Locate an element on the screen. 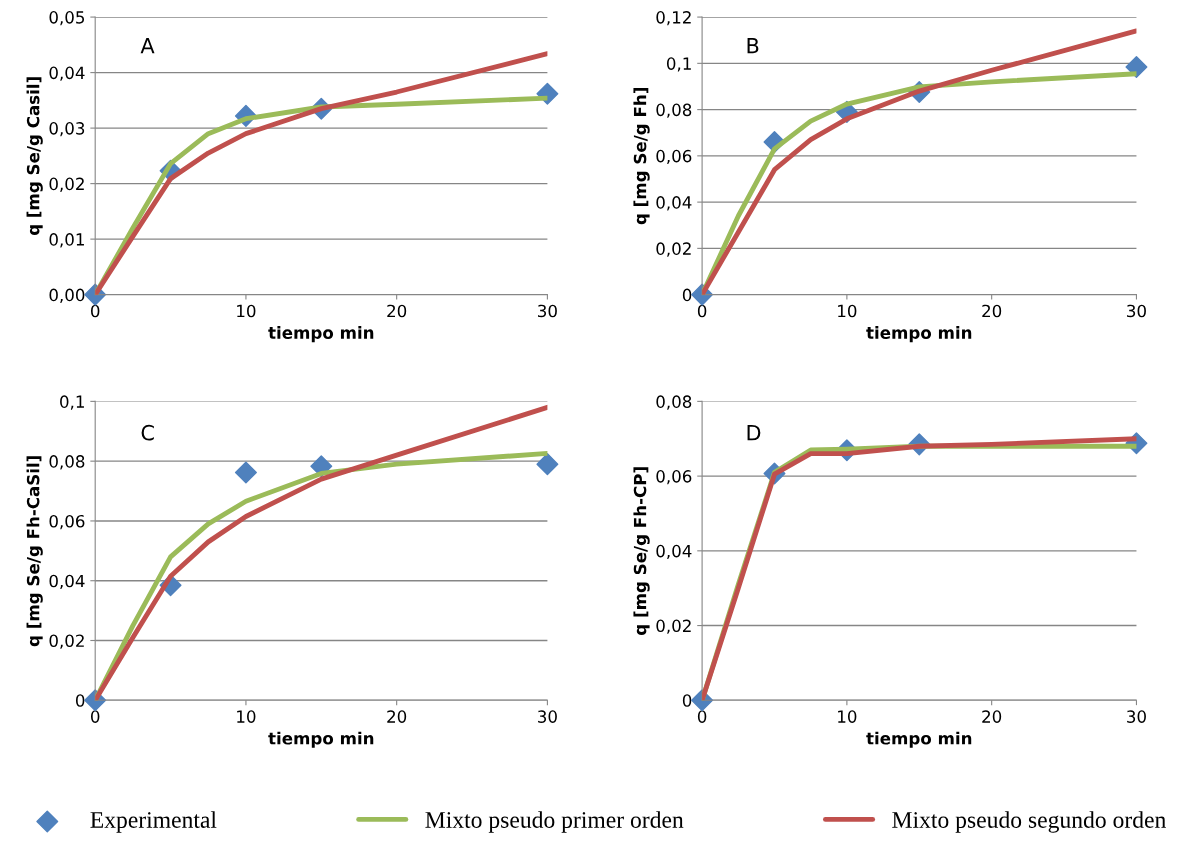  y-tick-label: 0,01 is located at coordinates (66, 240).